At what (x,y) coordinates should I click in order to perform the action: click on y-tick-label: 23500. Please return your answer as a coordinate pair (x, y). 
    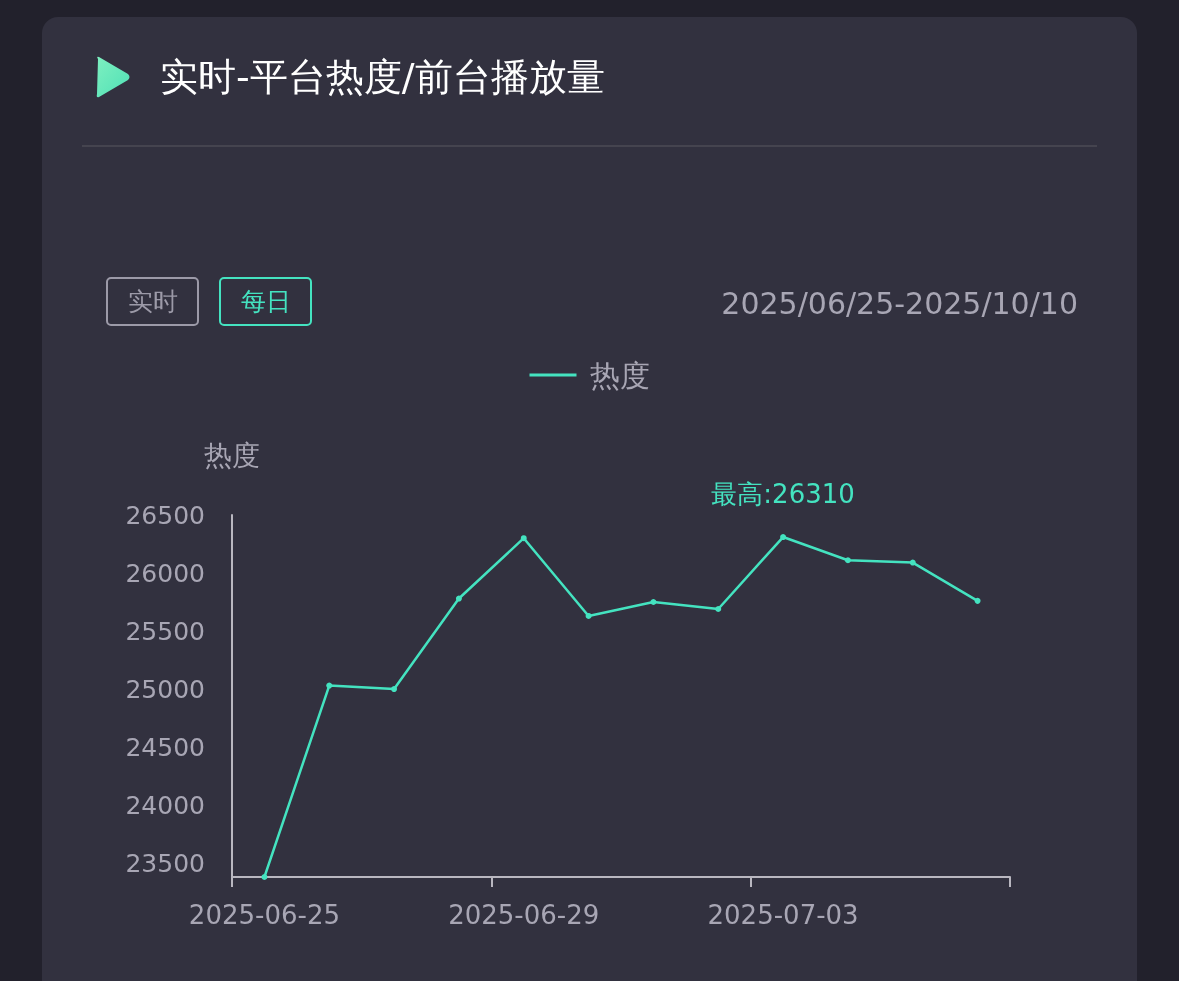
    Looking at the image, I should click on (165, 863).